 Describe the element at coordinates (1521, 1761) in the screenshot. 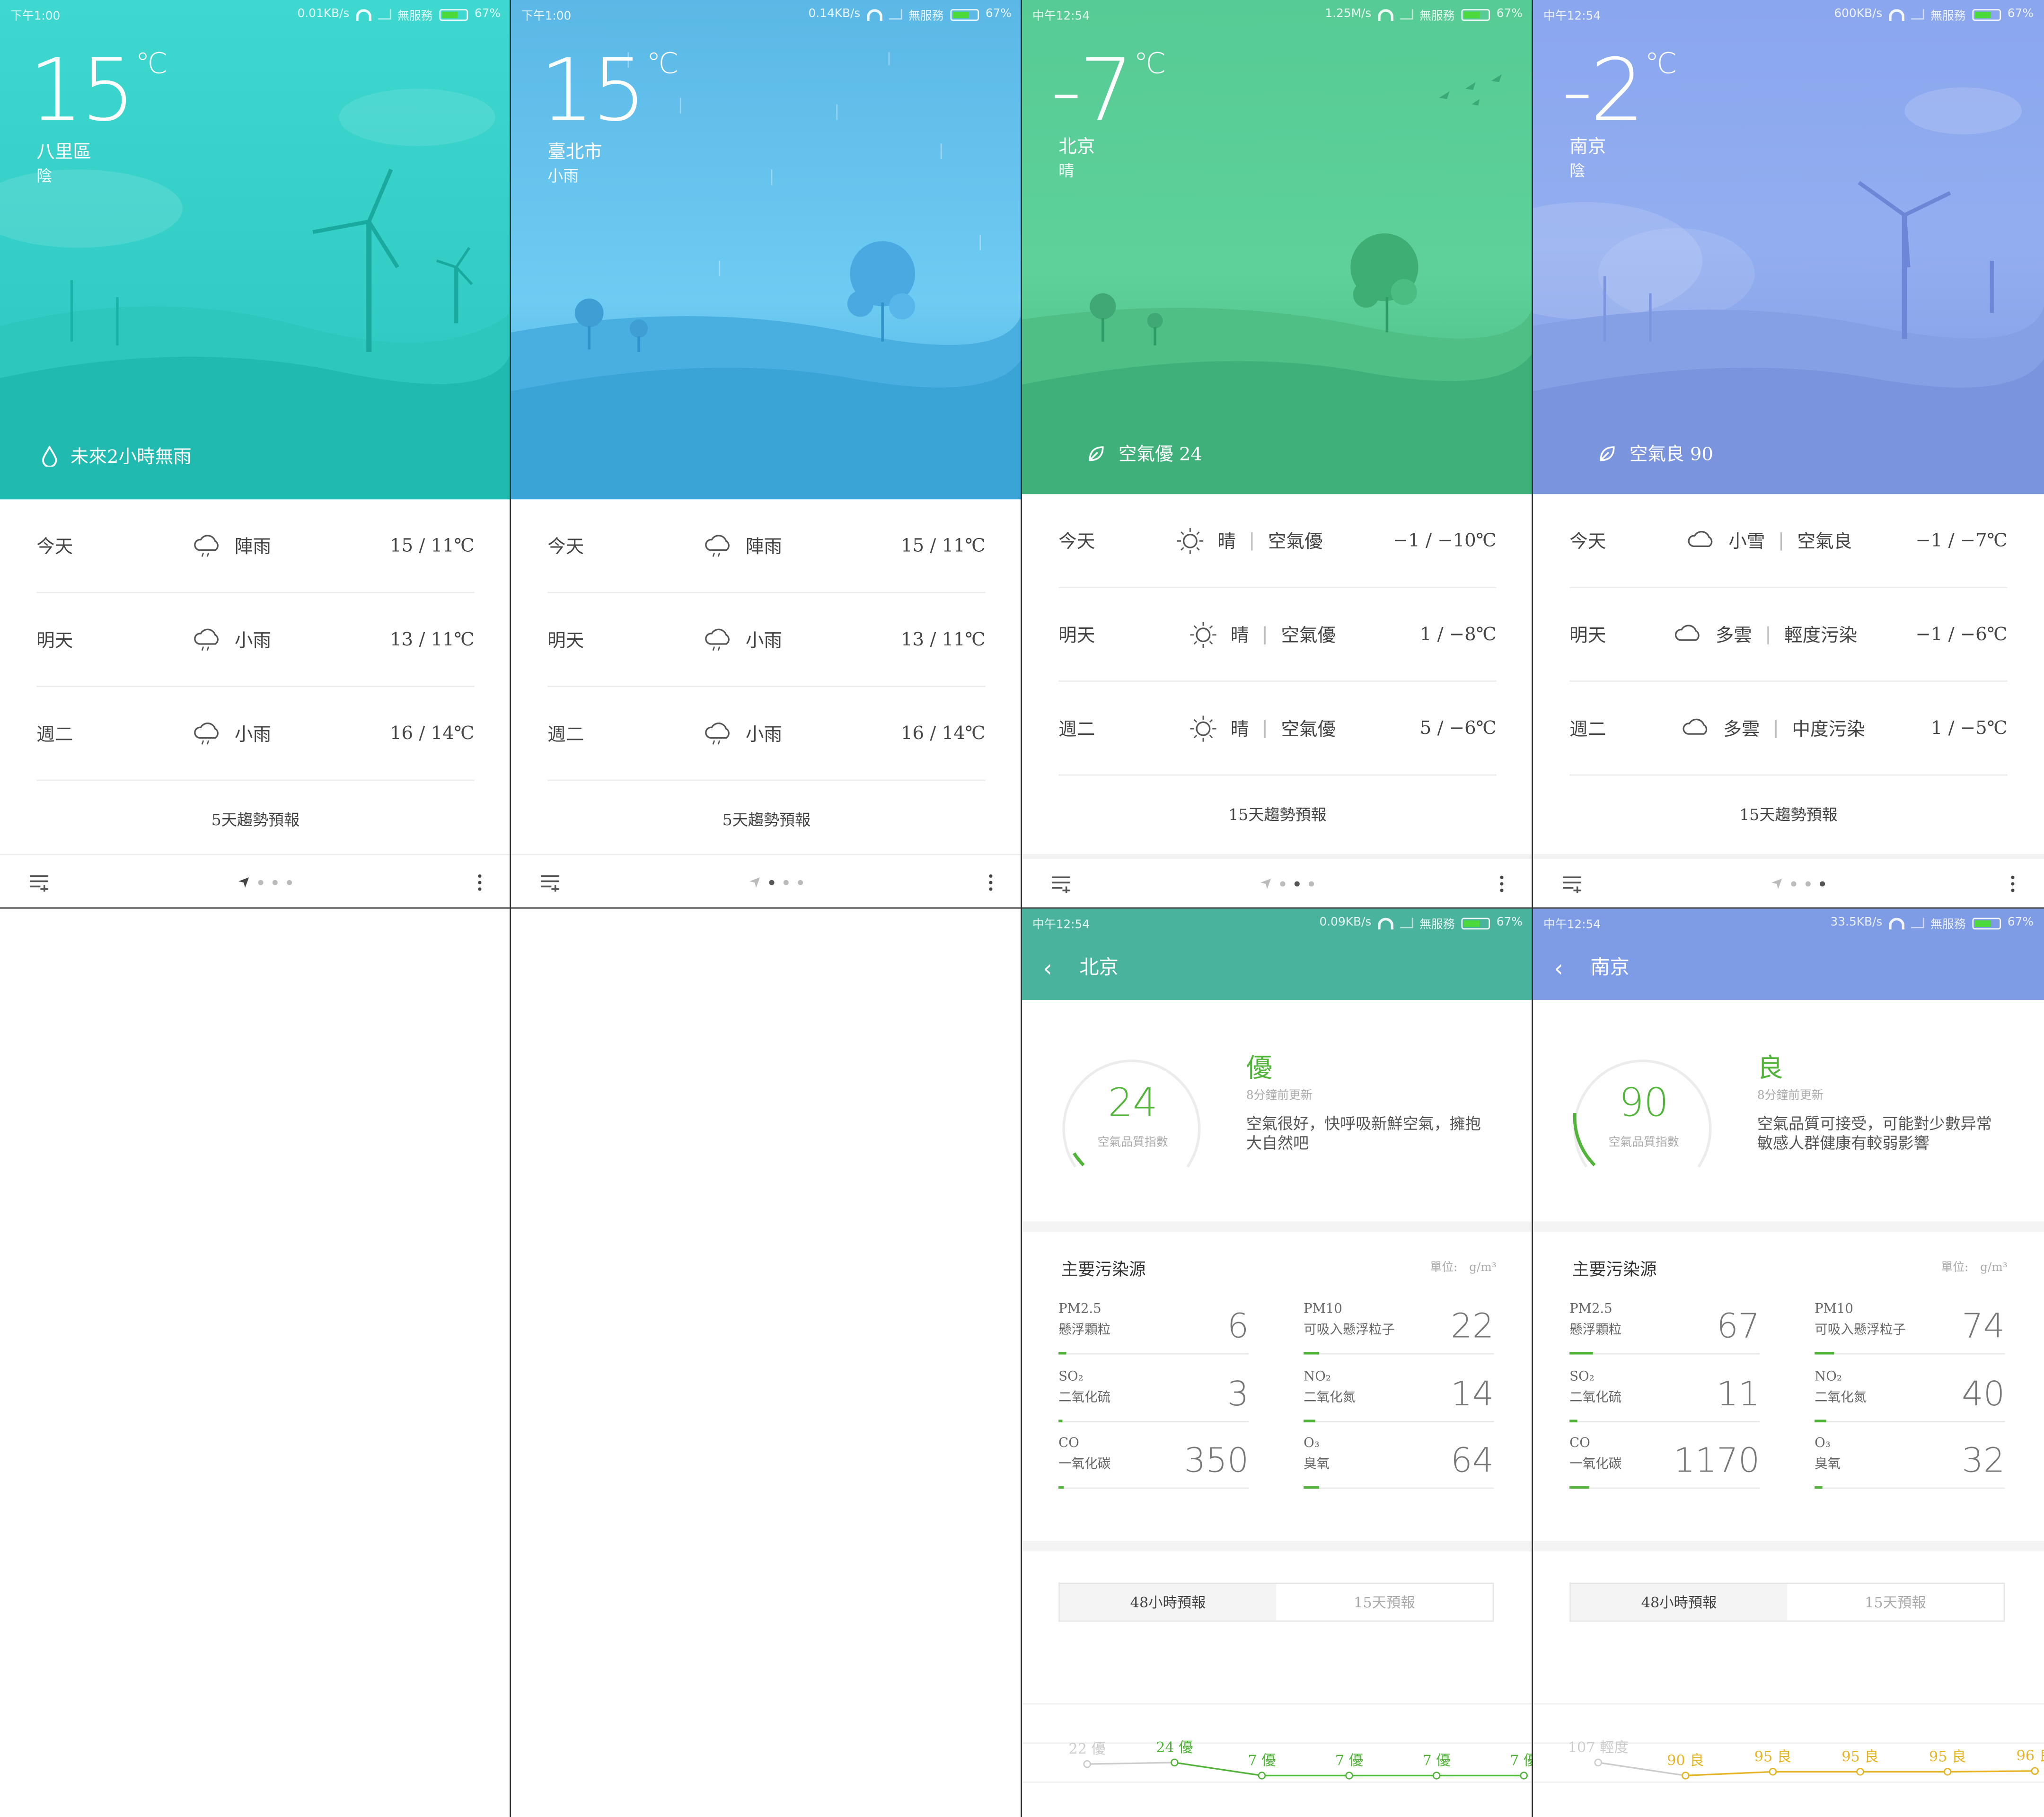

I see `trend-point-label: 7 優` at that location.